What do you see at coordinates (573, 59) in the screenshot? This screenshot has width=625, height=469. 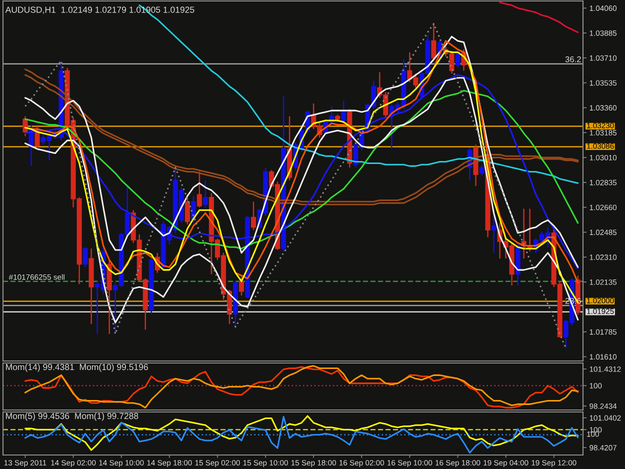 I see `annotation: 36.2` at bounding box center [573, 59].